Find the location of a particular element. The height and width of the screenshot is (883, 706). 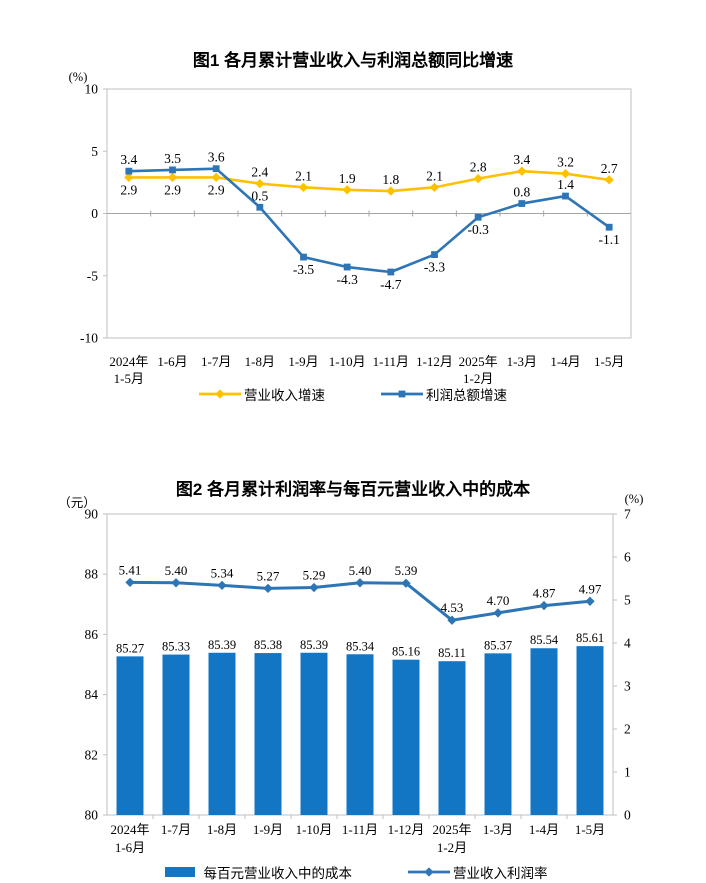

data-point-label: 0.8 is located at coordinates (521, 192).